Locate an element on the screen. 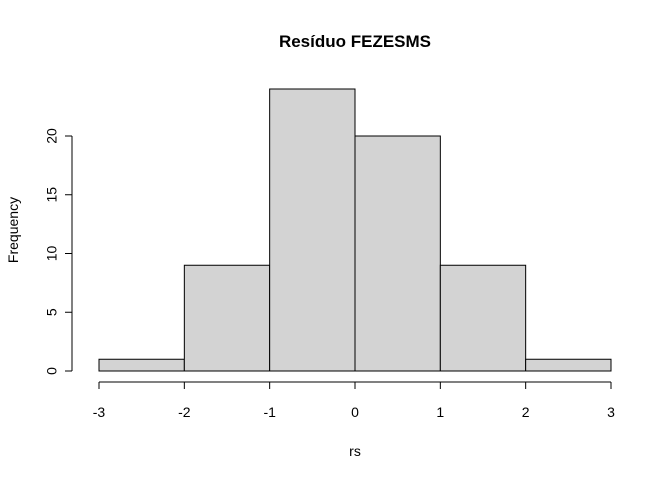 The width and height of the screenshot is (672, 480). y-tick-label-4: 20 is located at coordinates (52, 136).